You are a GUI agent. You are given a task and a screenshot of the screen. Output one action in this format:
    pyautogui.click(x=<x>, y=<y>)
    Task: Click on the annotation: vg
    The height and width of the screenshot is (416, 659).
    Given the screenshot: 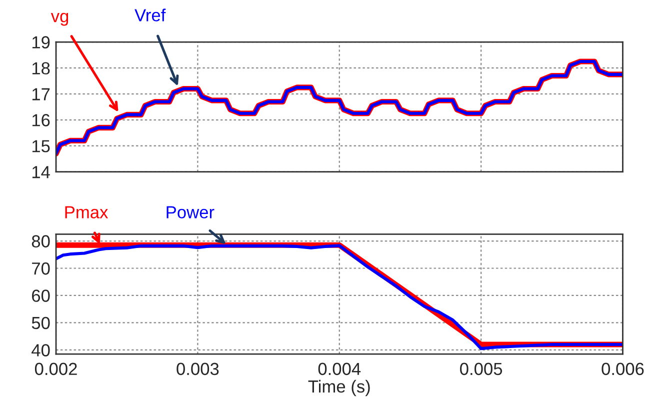 What is the action you would take?
    pyautogui.click(x=59, y=19)
    